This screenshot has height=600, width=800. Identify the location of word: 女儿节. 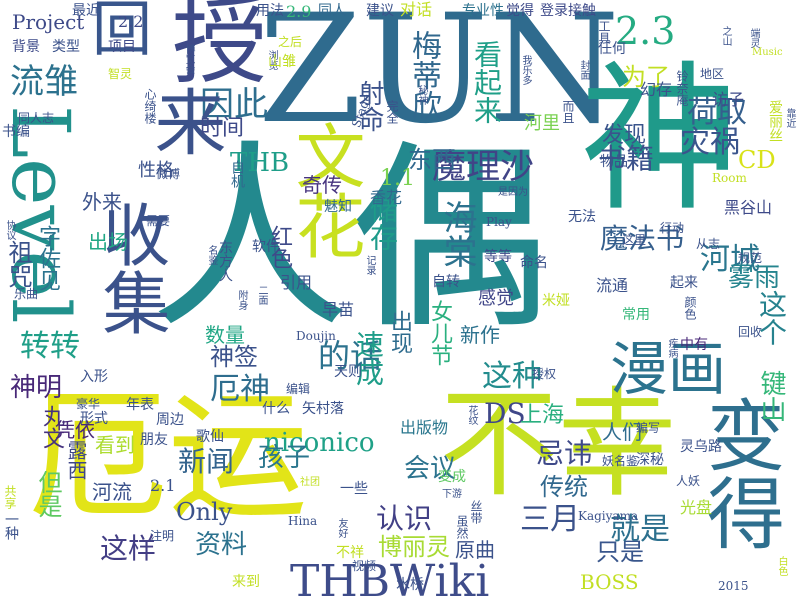
(439, 333).